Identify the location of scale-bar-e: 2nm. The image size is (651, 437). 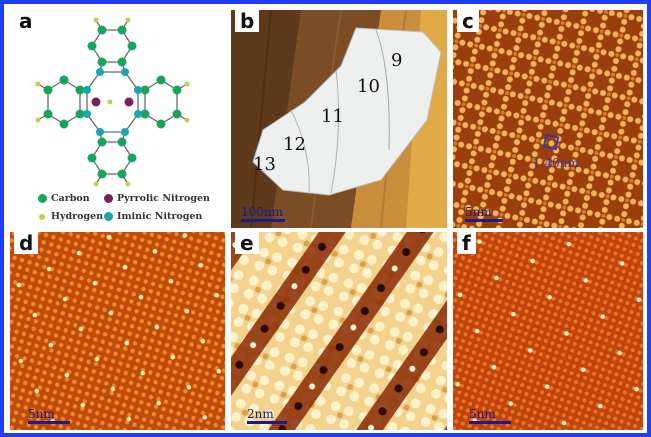
(267, 416).